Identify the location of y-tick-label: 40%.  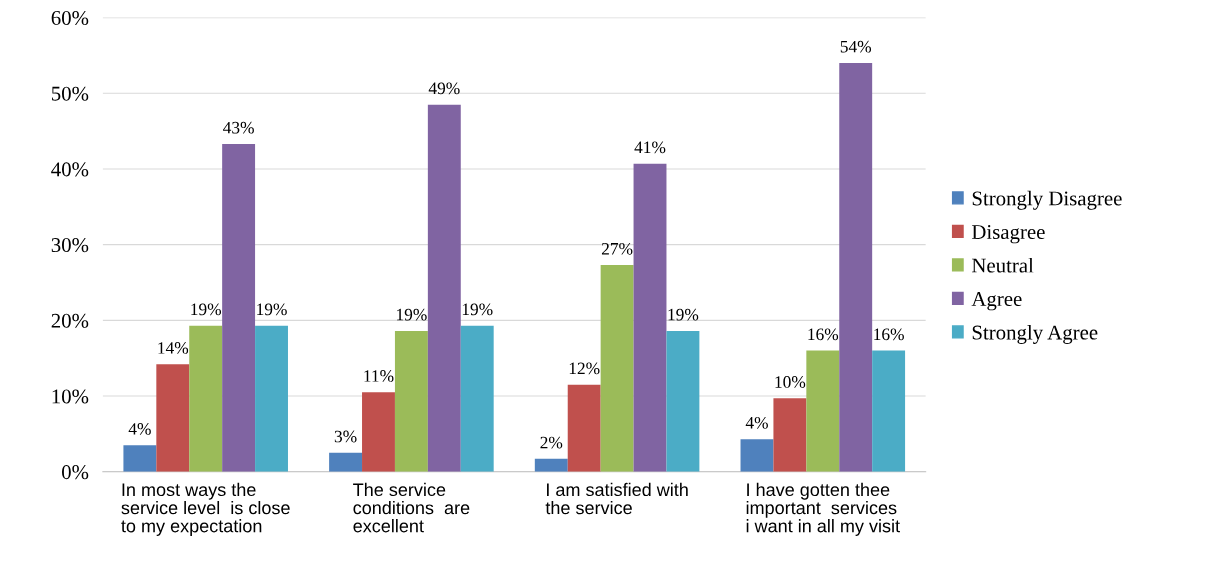
(70, 169).